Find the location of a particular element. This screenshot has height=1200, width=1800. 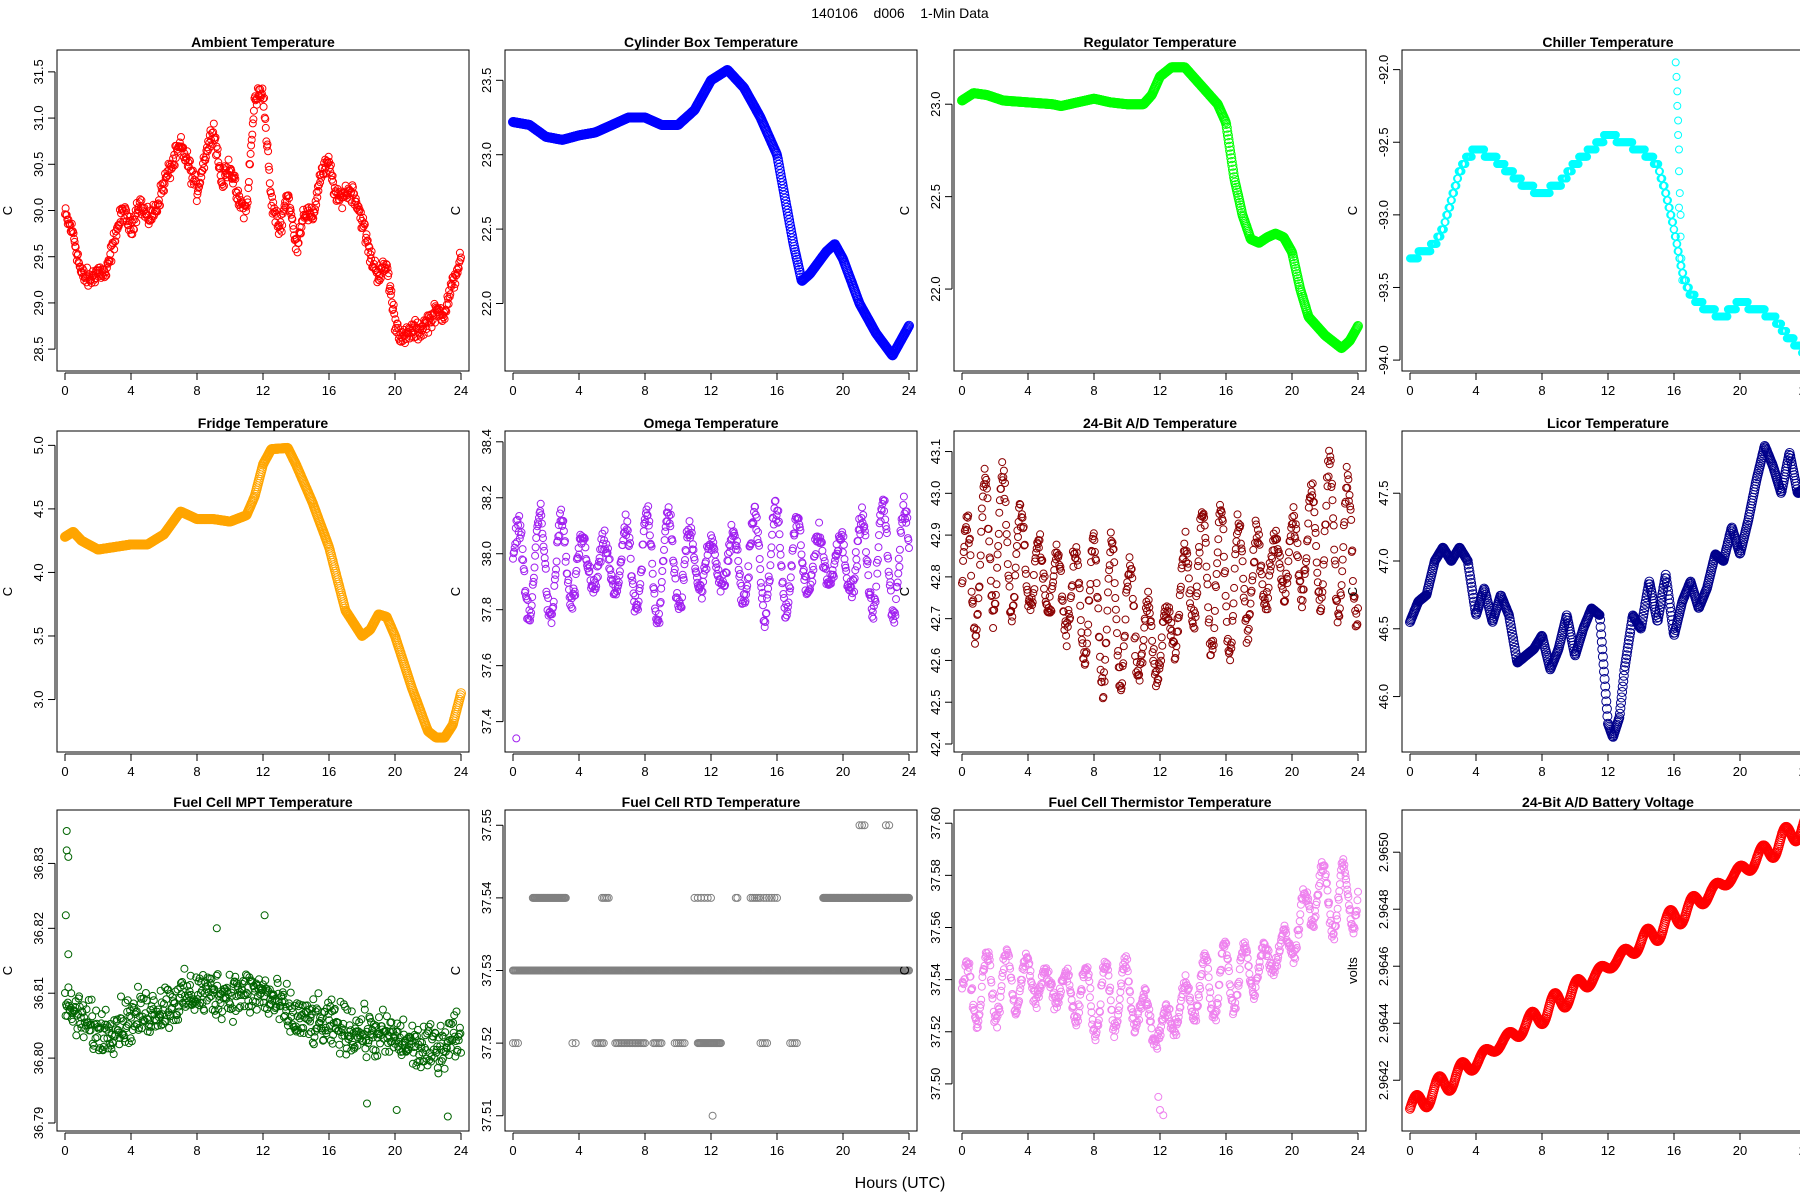

panel-title: Omega Temperature is located at coordinates (710, 423).